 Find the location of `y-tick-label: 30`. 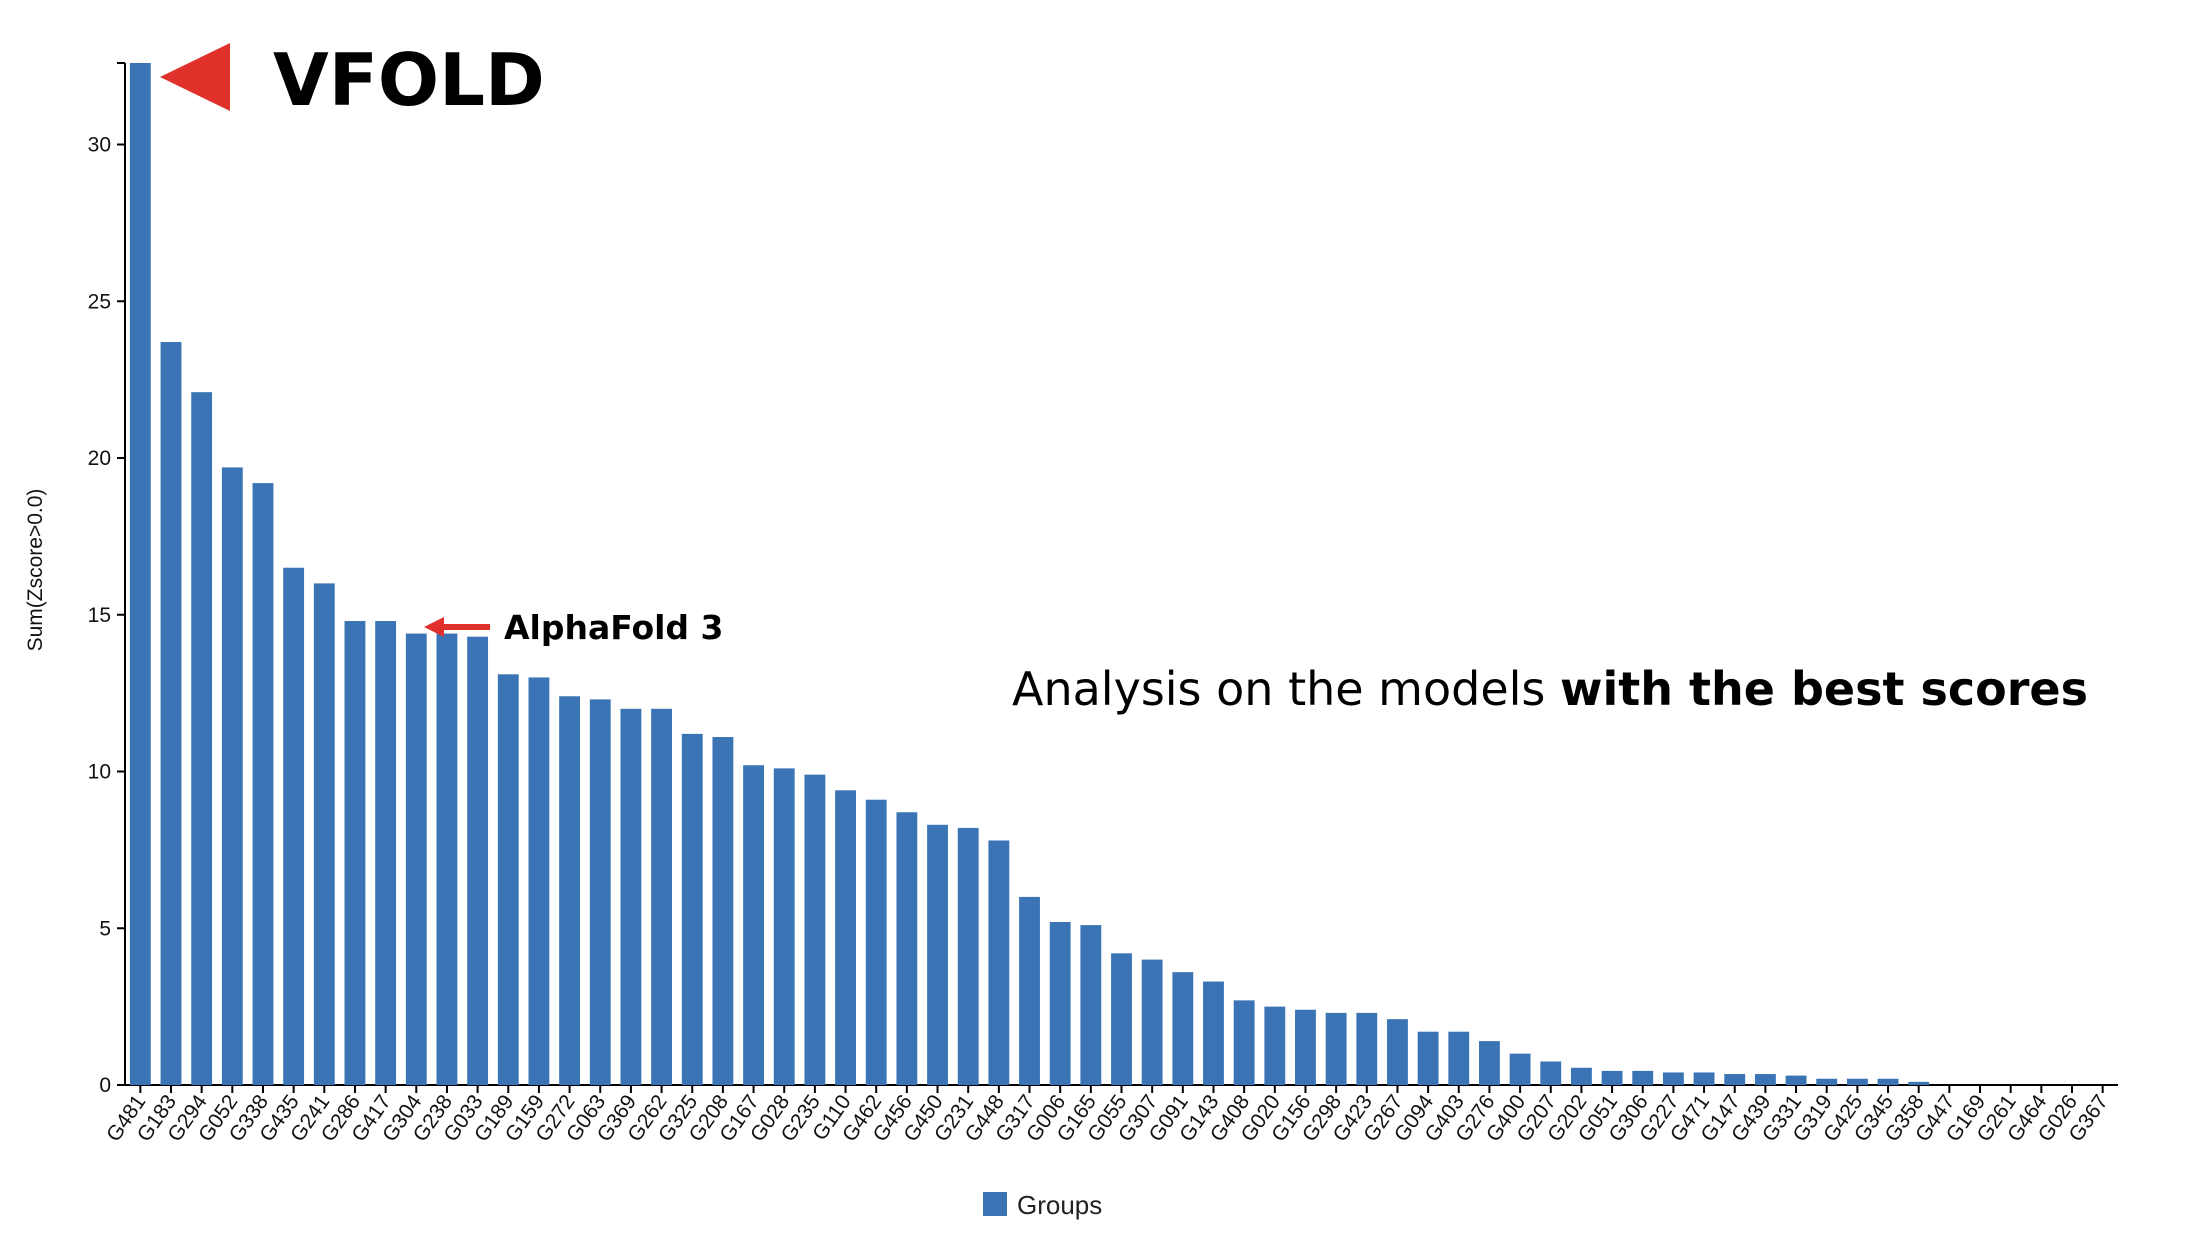

y-tick-label: 30 is located at coordinates (99, 145).